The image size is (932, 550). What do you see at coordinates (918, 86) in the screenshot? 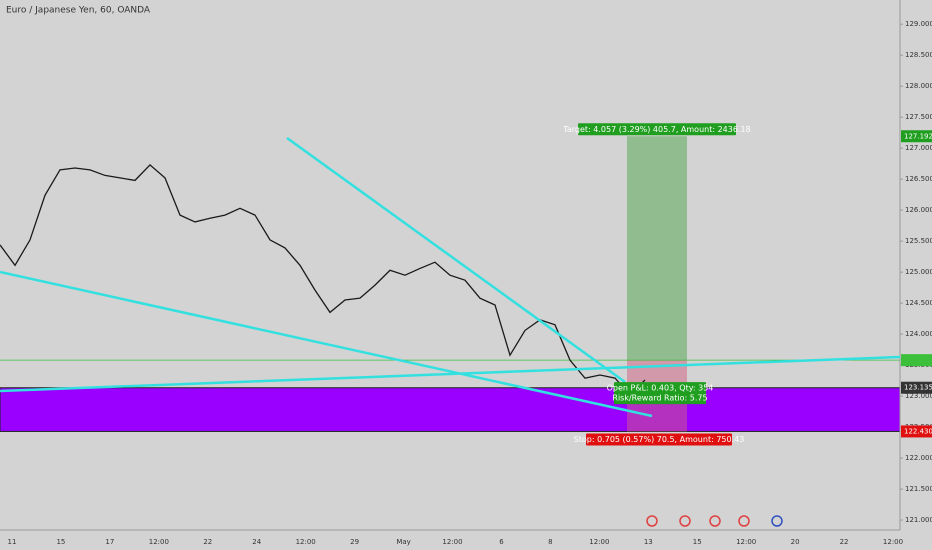
I see `y-tick-label: 128.000` at bounding box center [918, 86].